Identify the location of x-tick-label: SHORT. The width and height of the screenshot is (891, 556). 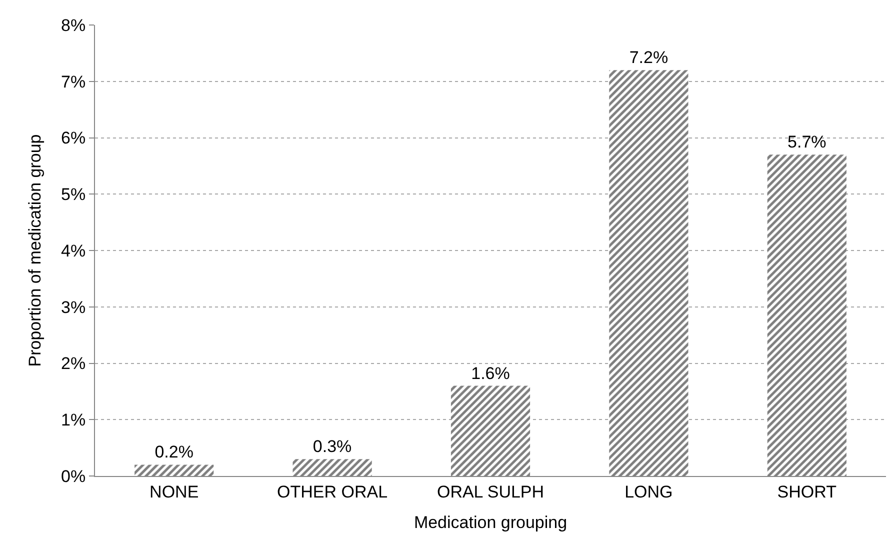
(806, 492).